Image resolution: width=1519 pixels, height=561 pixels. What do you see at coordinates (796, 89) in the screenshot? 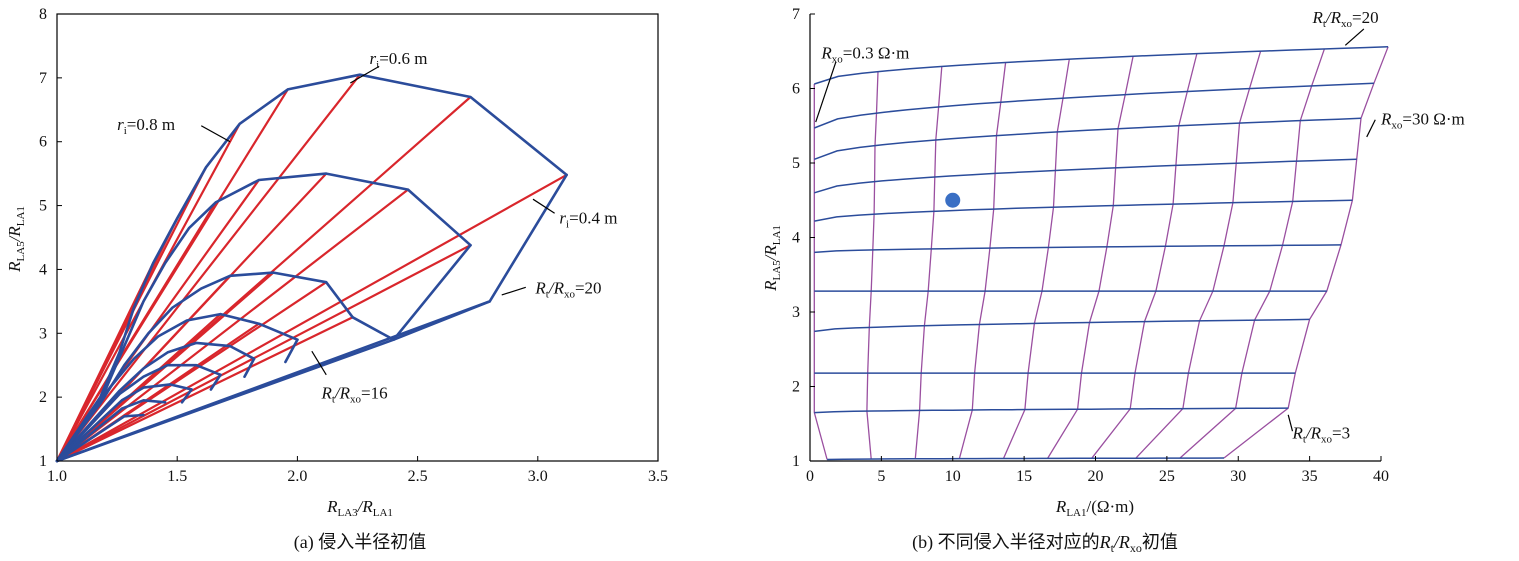
I see `panel-b-ytick-5: 6` at bounding box center [796, 89].